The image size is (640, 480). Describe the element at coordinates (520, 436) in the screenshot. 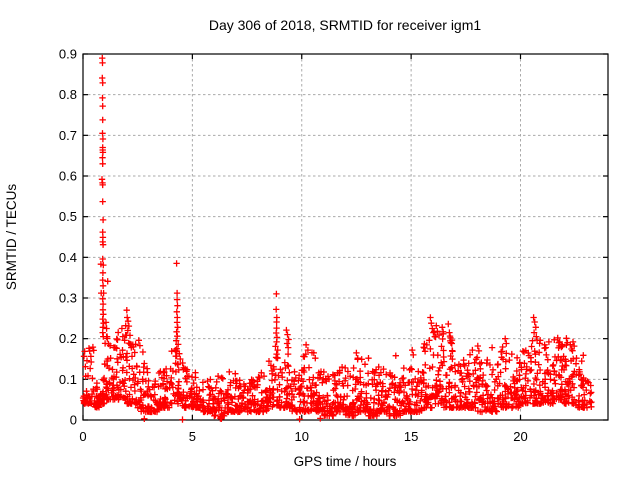

I see `x-tick-label: 20` at that location.